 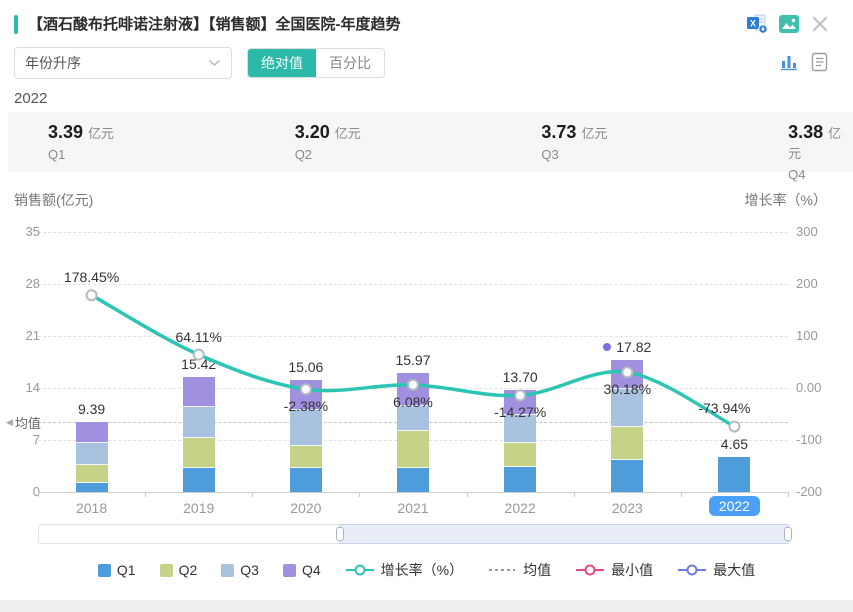 What do you see at coordinates (519, 570) in the screenshot?
I see `legend-item-: 均值` at bounding box center [519, 570].